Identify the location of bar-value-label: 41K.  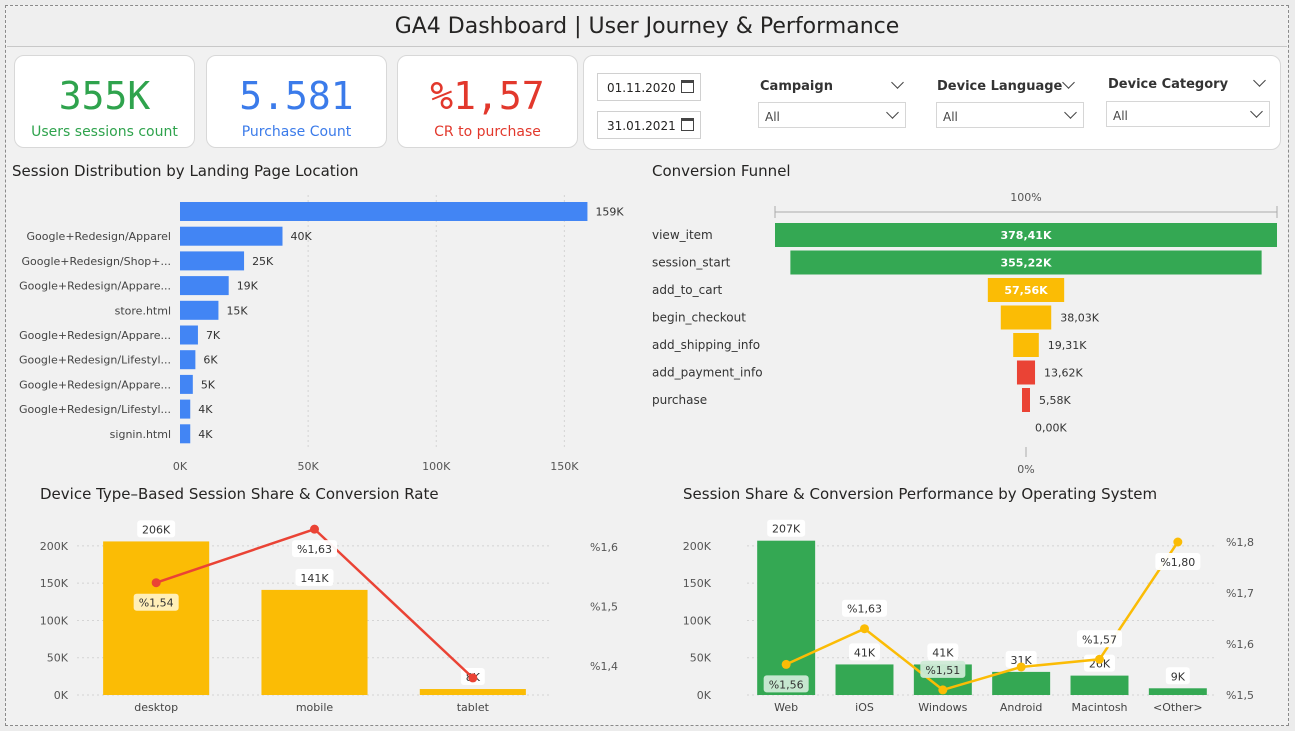
(865, 652).